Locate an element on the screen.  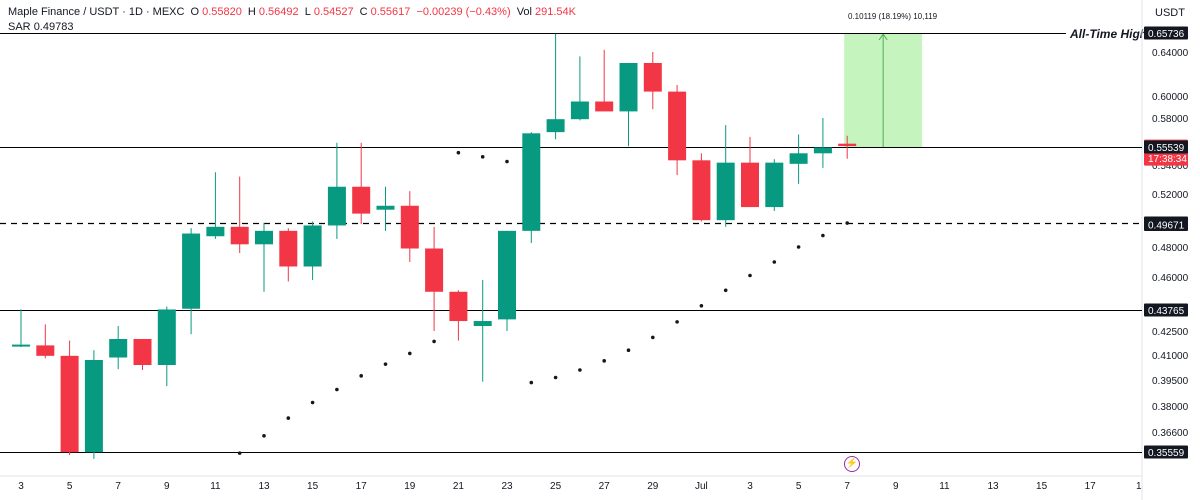
event-lightning-icon: ⚡ is located at coordinates (852, 464).